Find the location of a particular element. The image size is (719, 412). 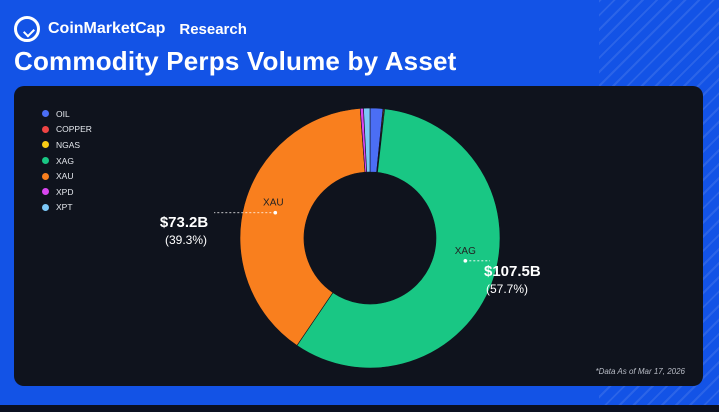

legend-swatch-copper is located at coordinates (45, 129).